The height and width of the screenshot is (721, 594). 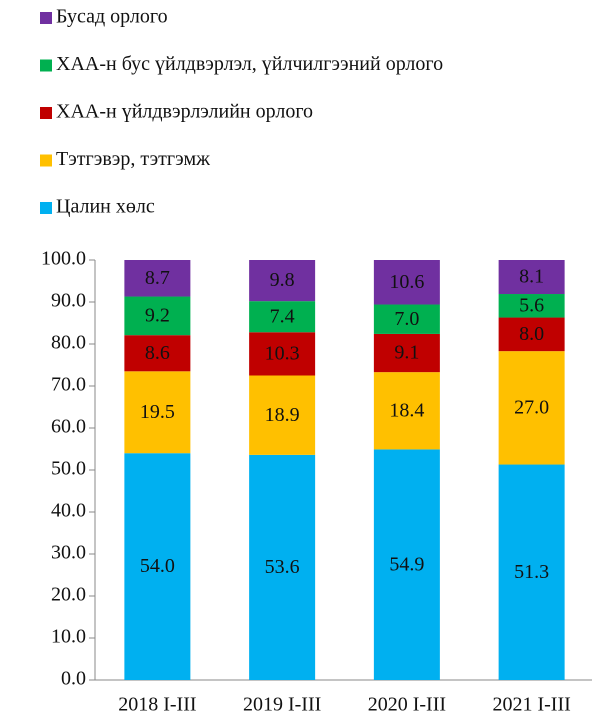 I want to click on y-tick-label: 80.0, so click(x=68, y=343).